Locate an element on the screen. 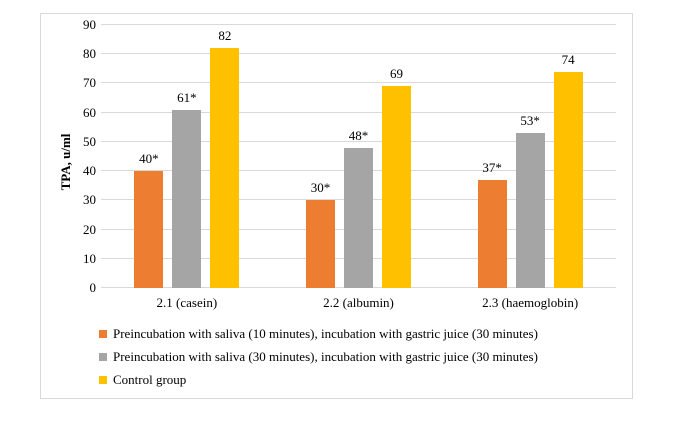 This screenshot has width=673, height=421. x-label-casein: 2.1 (casein) is located at coordinates (187, 302).